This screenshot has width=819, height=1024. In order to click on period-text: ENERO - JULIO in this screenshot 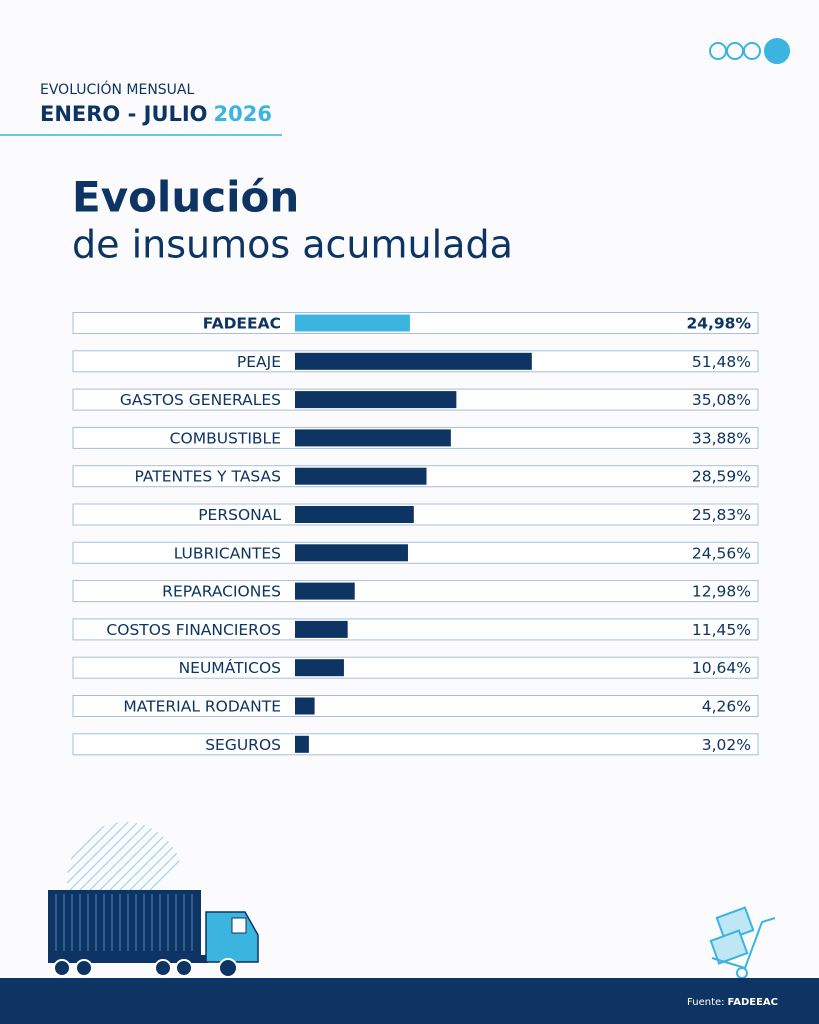, I will do `click(124, 114)`.